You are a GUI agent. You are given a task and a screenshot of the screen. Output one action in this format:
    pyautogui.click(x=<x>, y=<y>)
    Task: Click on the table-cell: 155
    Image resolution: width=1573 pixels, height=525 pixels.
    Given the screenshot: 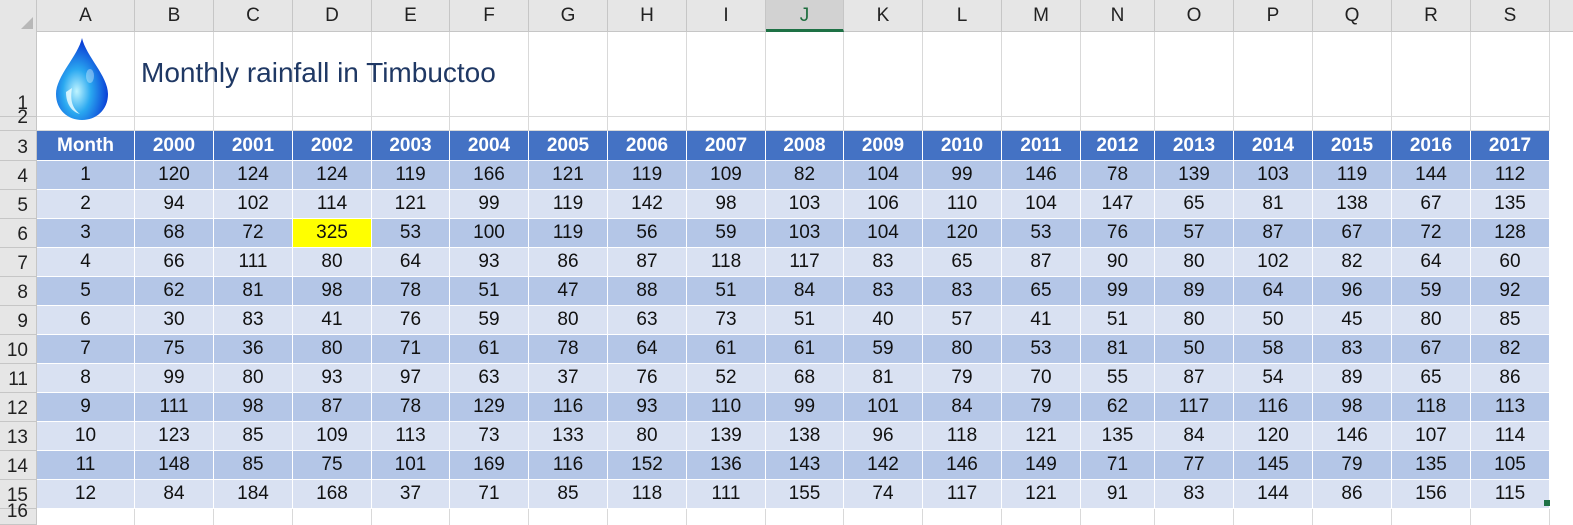 What is the action you would take?
    pyautogui.click(x=805, y=494)
    